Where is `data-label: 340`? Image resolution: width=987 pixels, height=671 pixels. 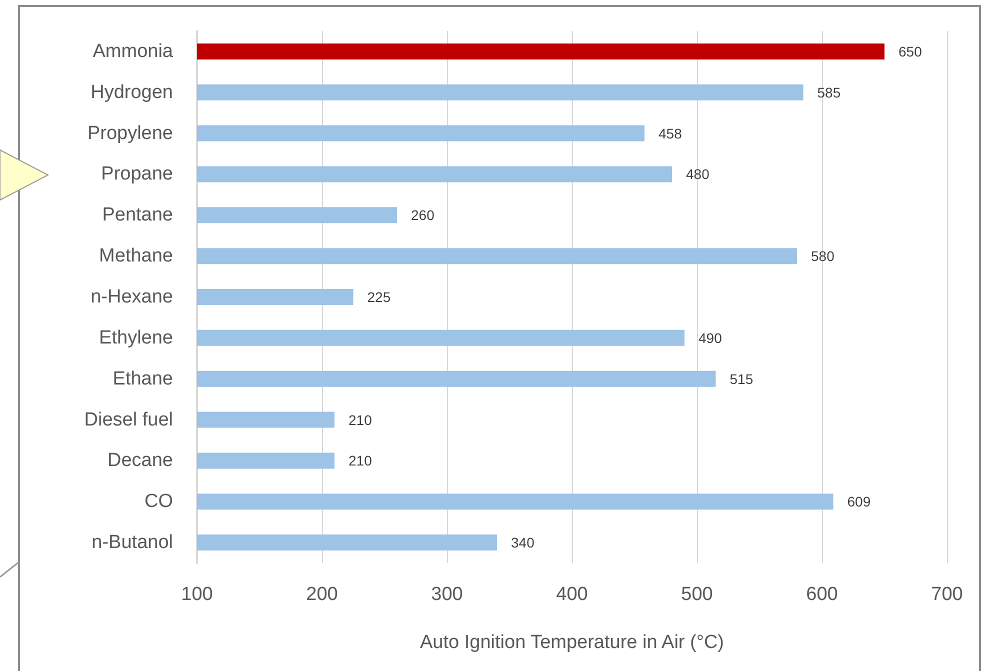
data-label: 340 is located at coordinates (523, 542).